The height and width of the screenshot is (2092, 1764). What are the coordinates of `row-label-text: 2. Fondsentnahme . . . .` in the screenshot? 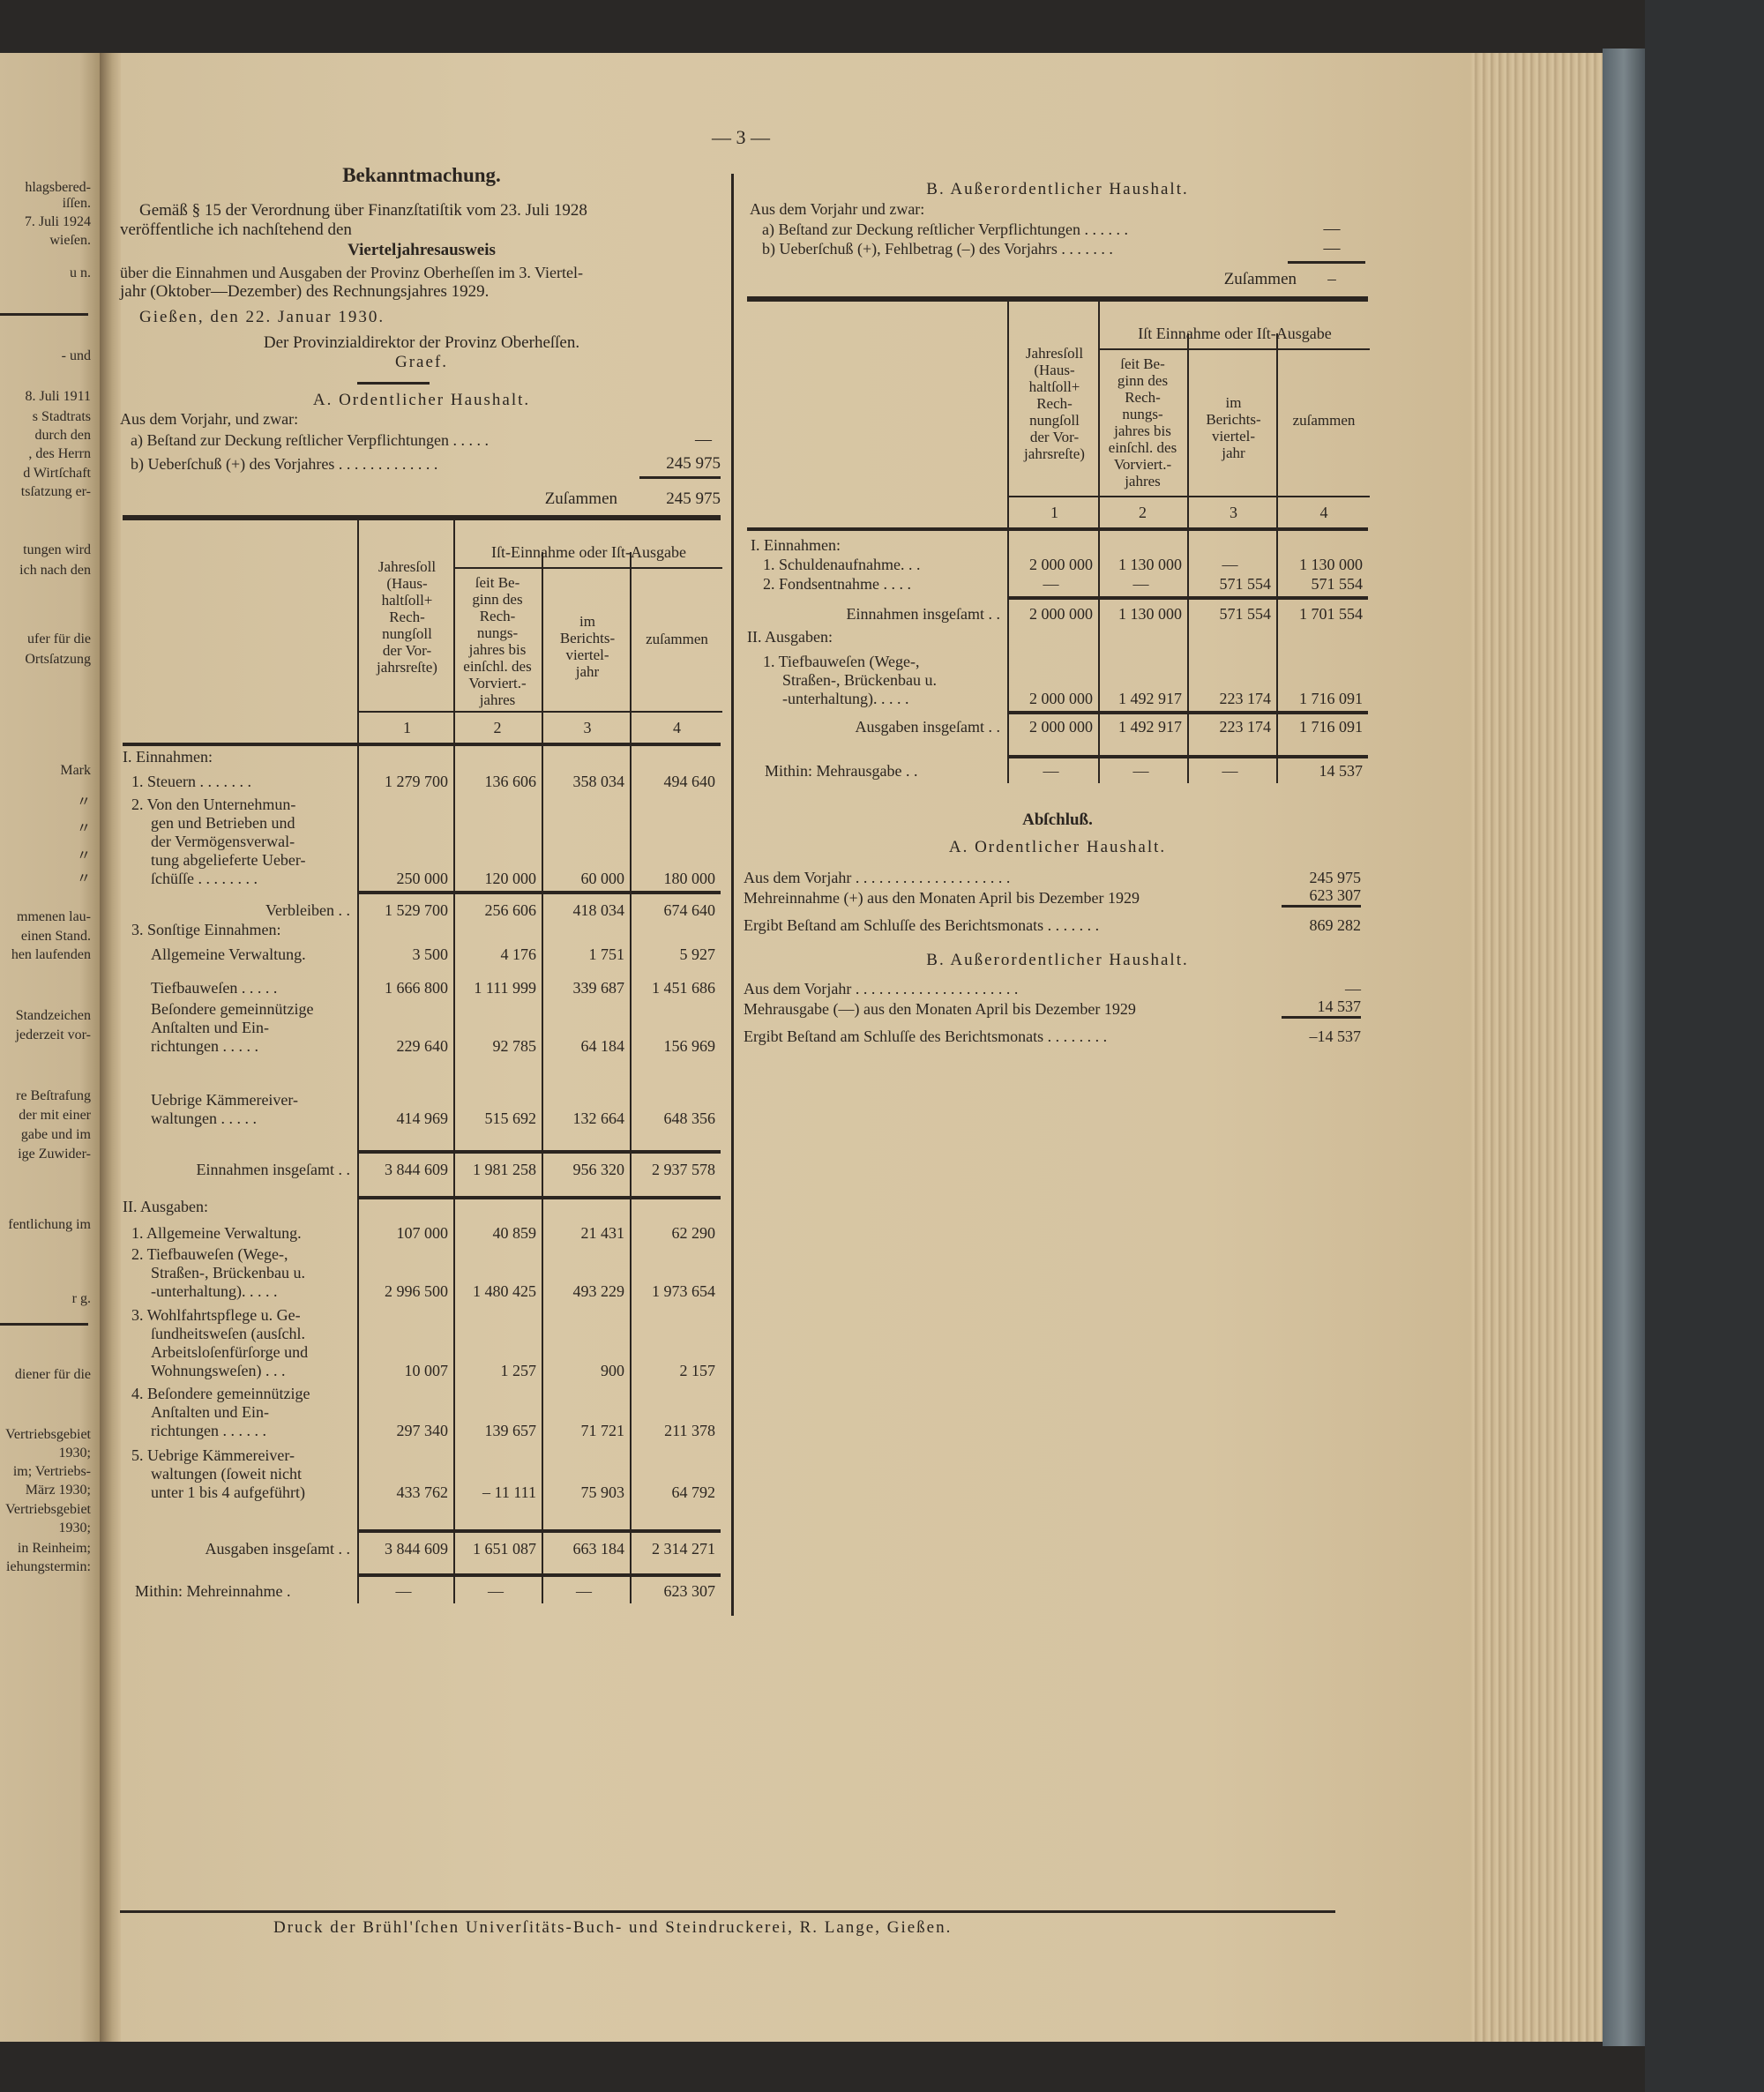 It's located at (837, 584).